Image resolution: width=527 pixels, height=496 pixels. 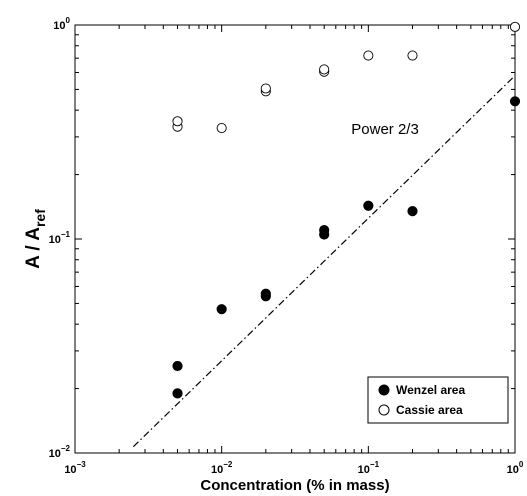 I want to click on legend-marker-wenzel, so click(x=384, y=390).